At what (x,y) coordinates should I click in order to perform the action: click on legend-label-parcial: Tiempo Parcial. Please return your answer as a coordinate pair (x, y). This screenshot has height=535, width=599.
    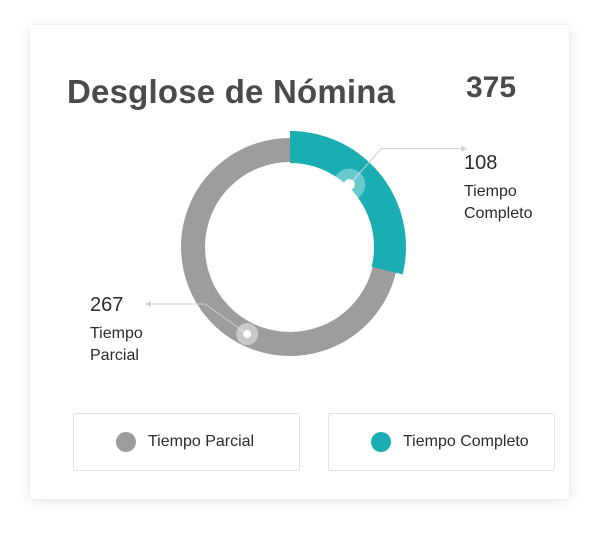
    Looking at the image, I should click on (201, 441).